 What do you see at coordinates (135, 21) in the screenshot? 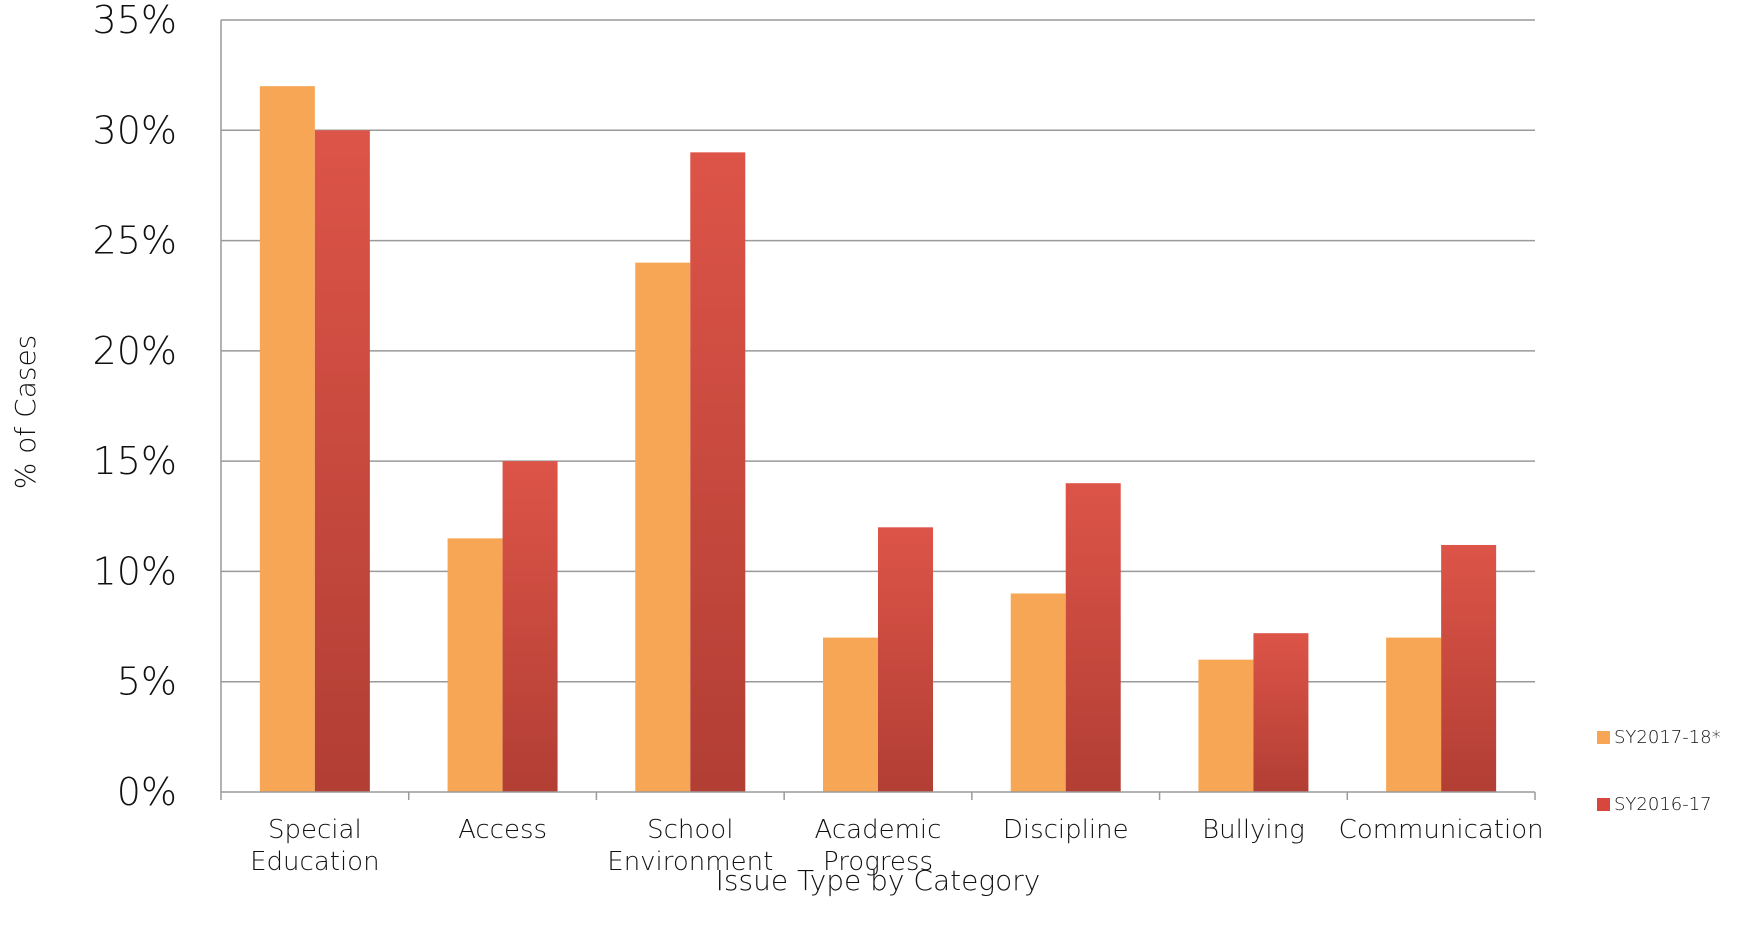
I see `y-tick-label: 35%` at bounding box center [135, 21].